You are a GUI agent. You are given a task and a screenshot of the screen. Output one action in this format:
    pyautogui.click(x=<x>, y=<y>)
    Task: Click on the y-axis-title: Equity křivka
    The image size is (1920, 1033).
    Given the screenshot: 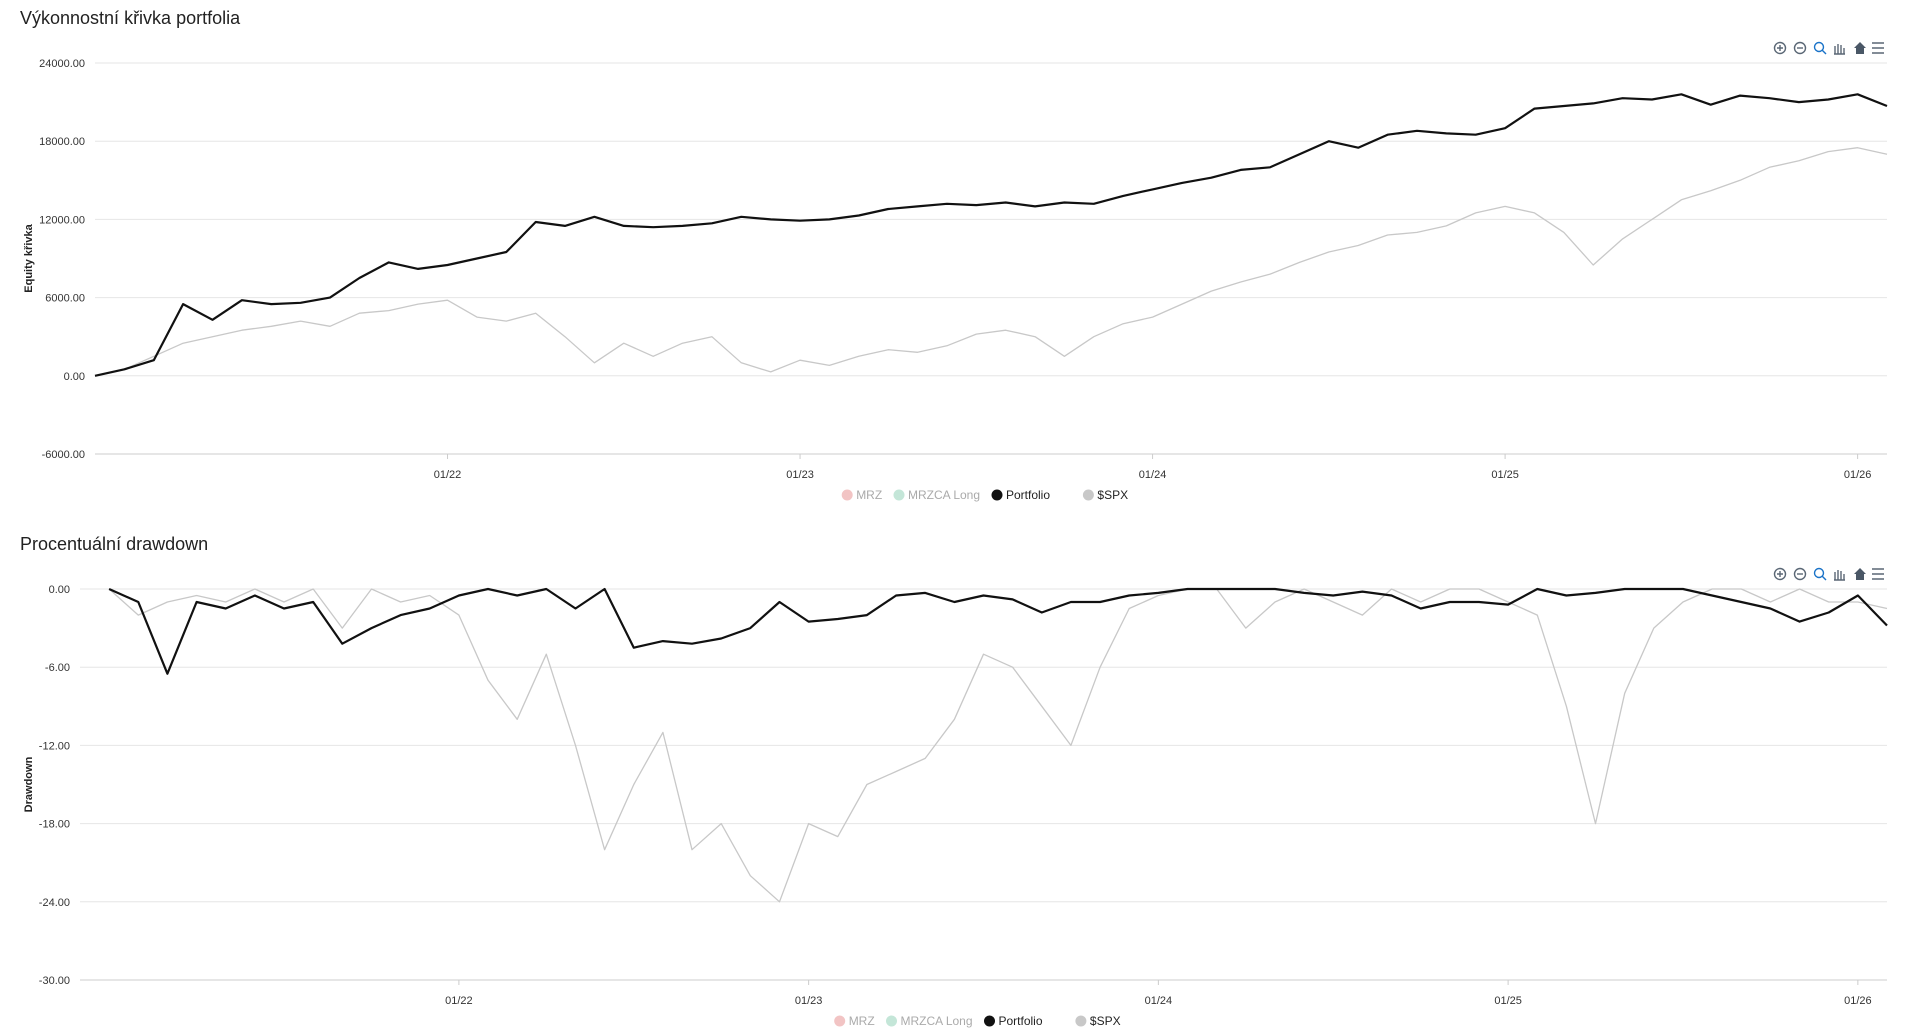 What is the action you would take?
    pyautogui.click(x=29, y=257)
    